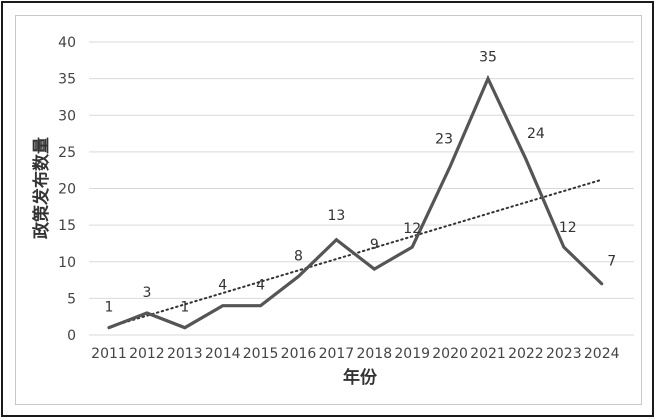 This screenshot has width=657, height=420. Describe the element at coordinates (450, 354) in the screenshot. I see `x-tick-label: 2020` at that location.